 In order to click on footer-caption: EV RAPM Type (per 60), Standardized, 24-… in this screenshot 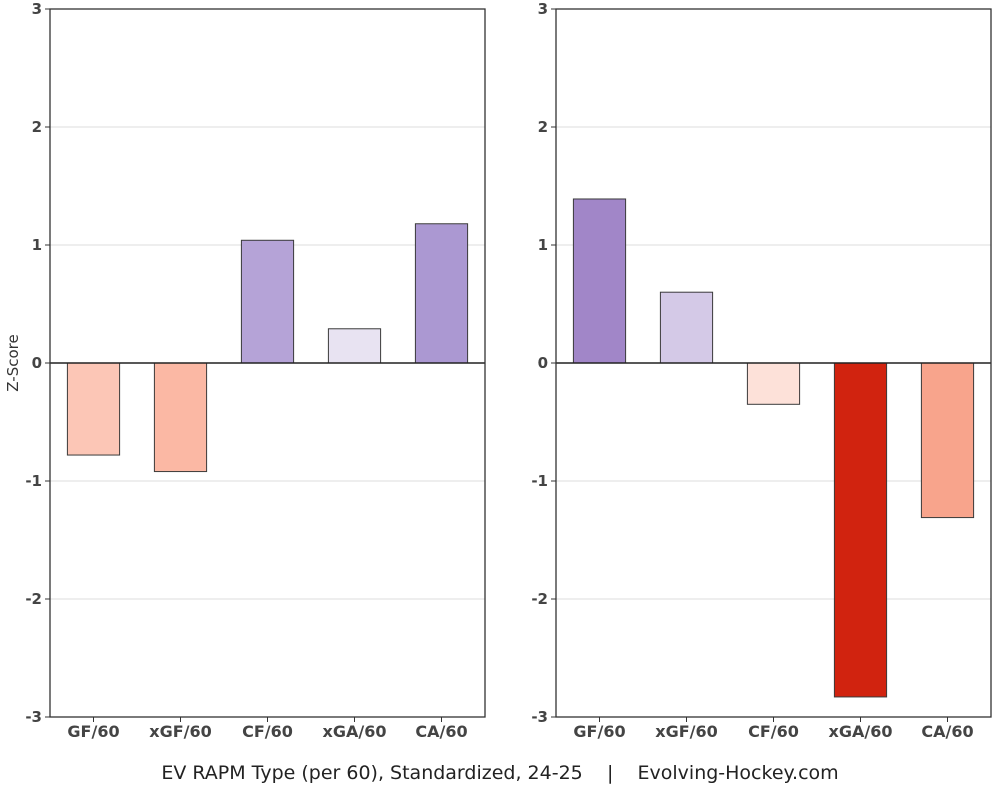, I will do `click(500, 773)`.